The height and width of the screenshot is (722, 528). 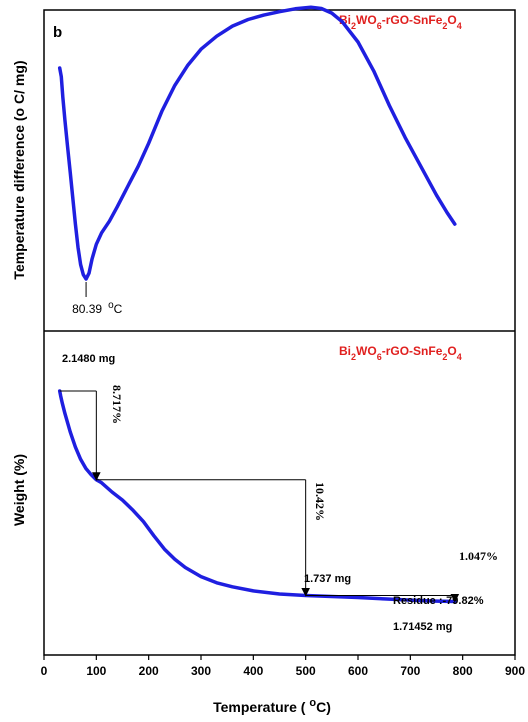 I want to click on tga-final-mass-label: 1.71452 mg, so click(x=422, y=627).